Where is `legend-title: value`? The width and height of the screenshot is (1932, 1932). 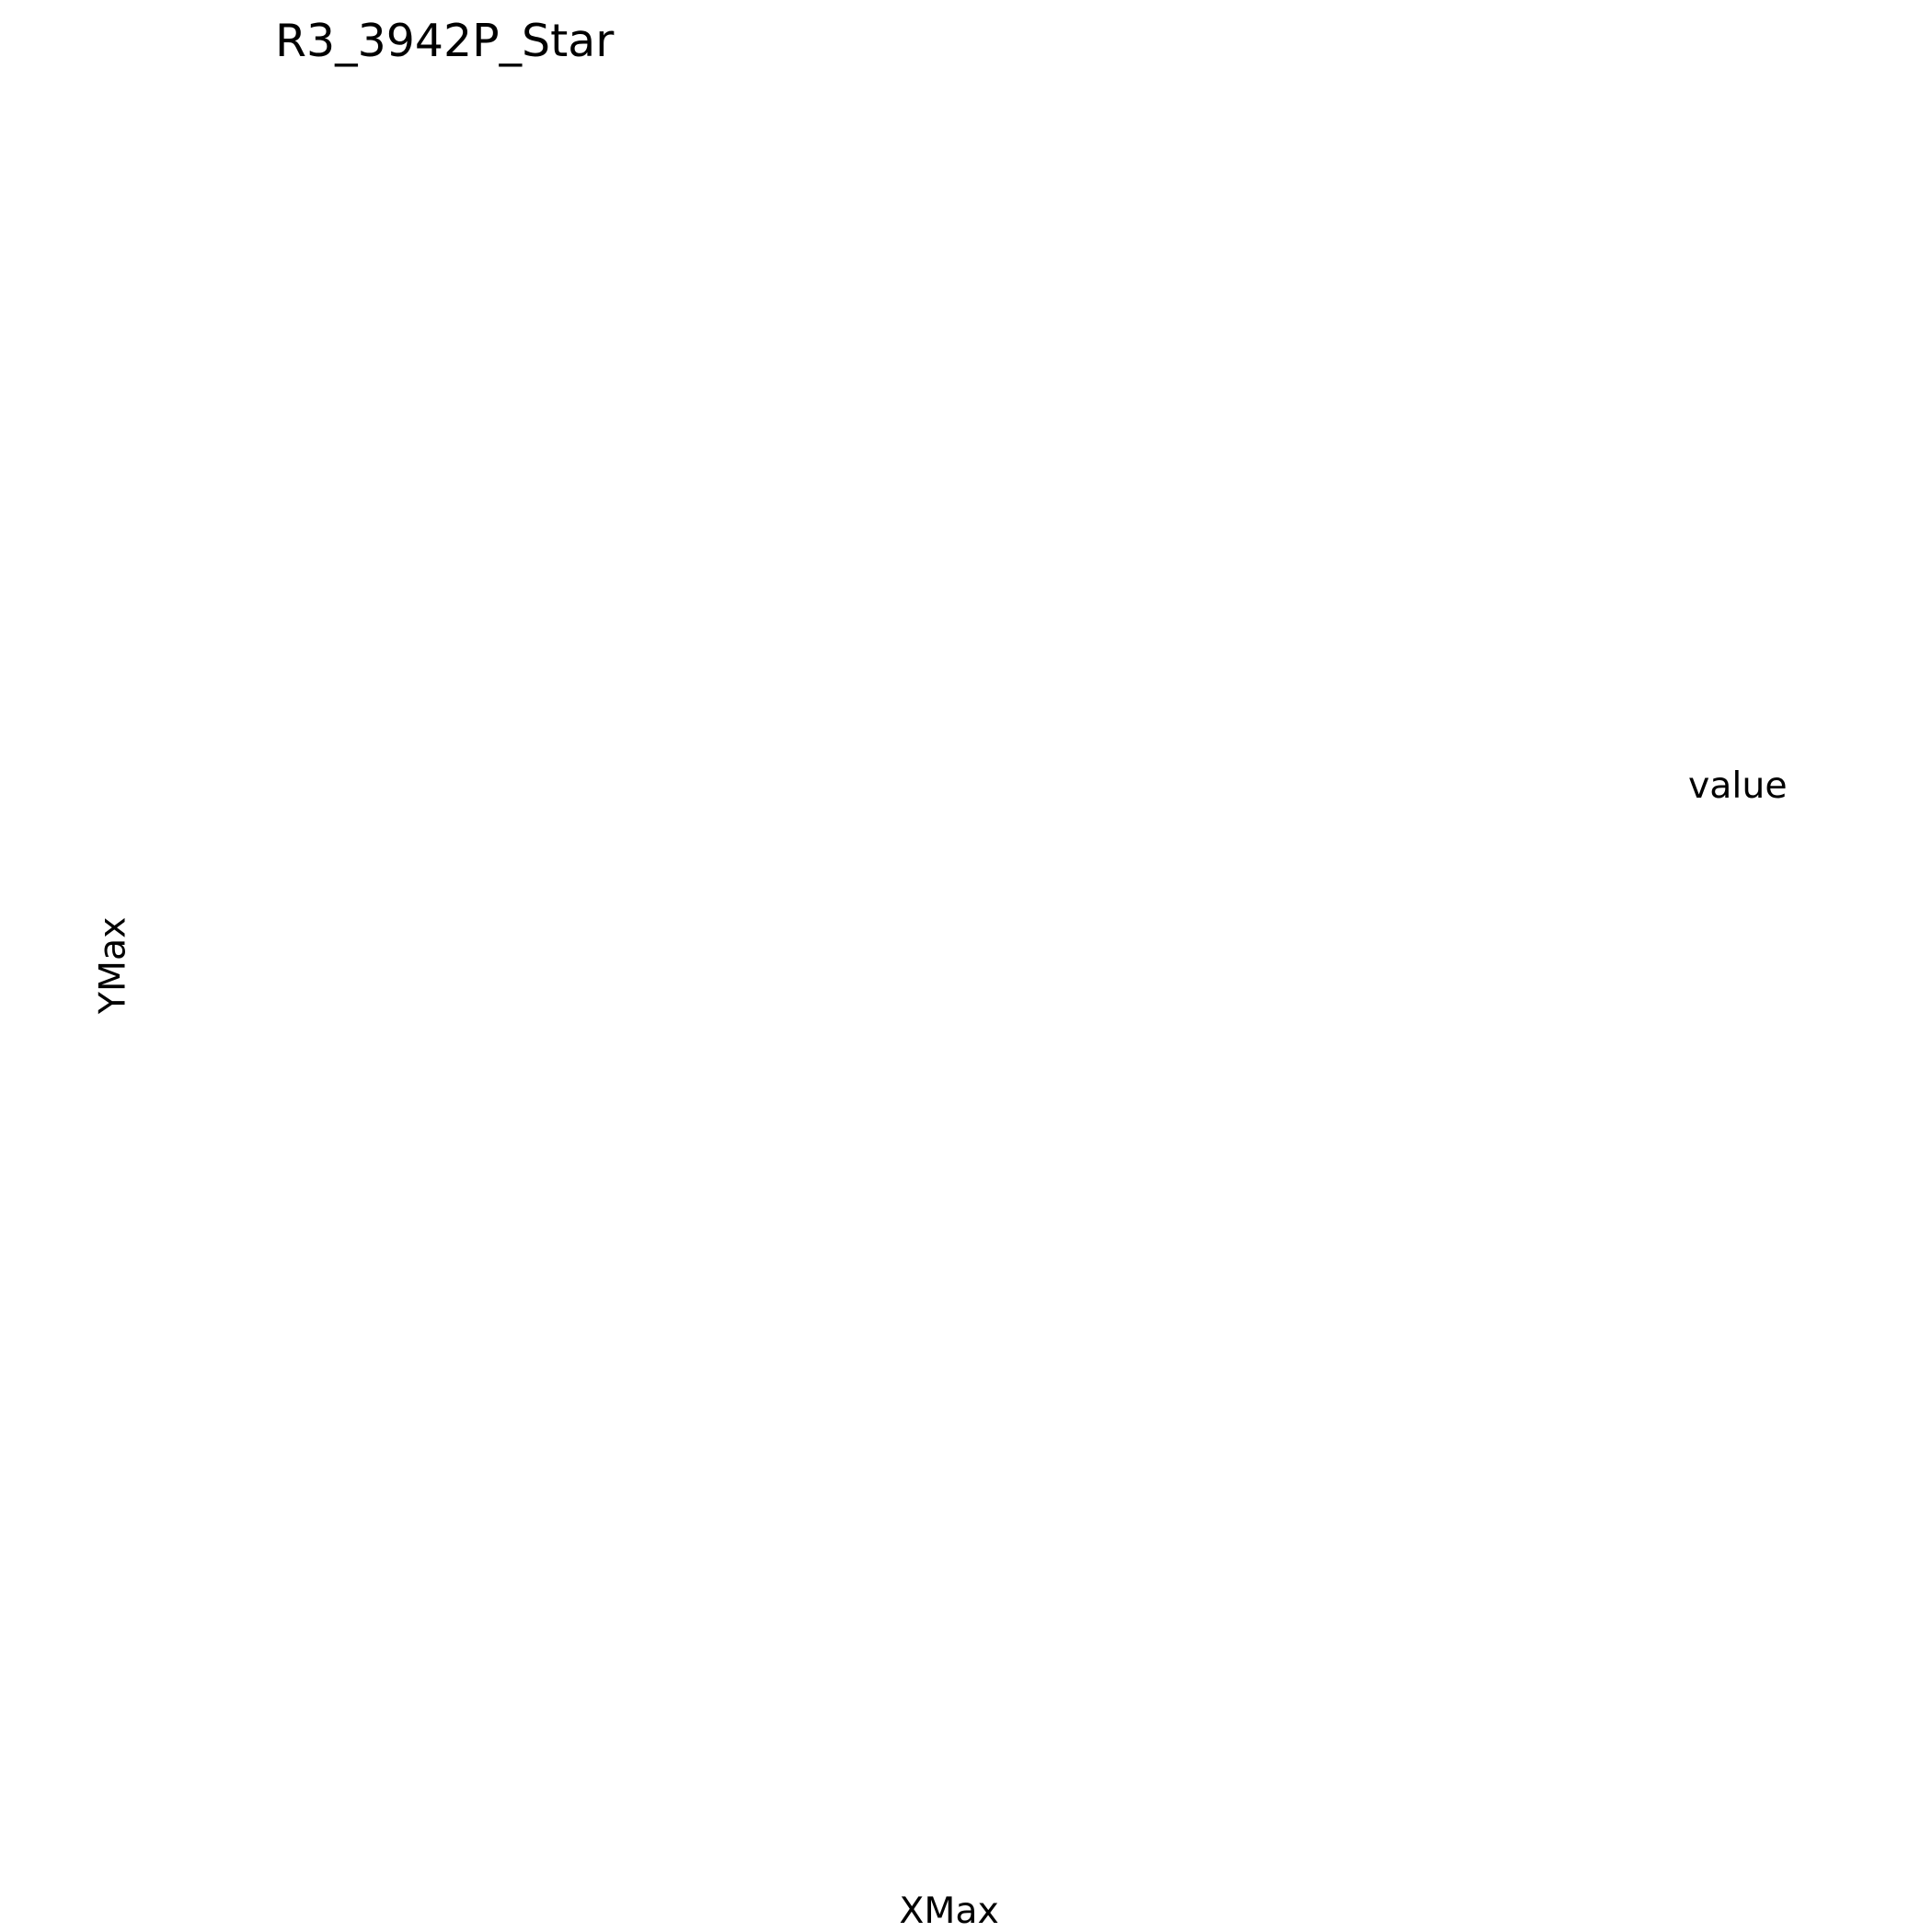
legend-title: value is located at coordinates (1738, 786).